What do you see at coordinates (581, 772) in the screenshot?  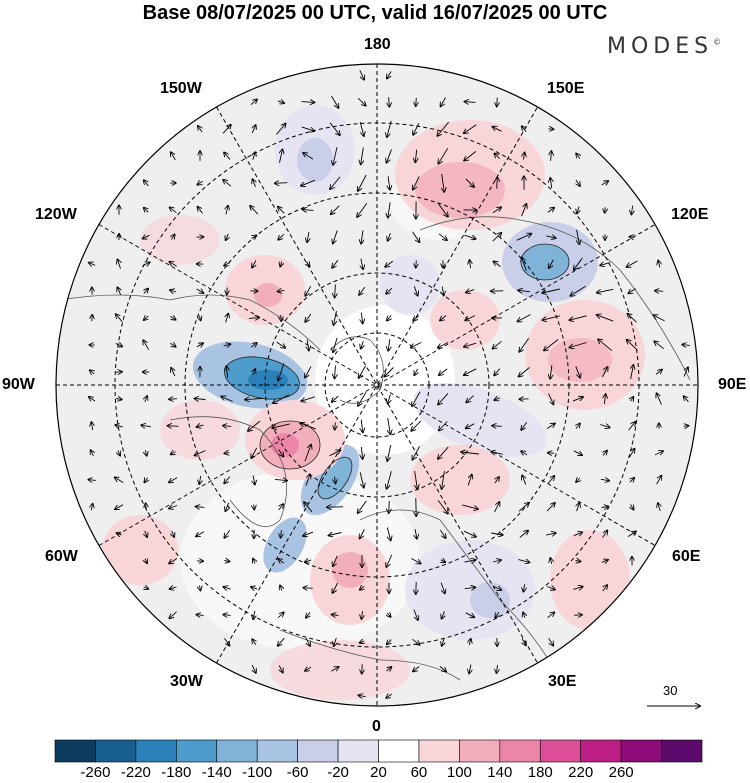 I see `colorbar-tick-label: 220` at bounding box center [581, 772].